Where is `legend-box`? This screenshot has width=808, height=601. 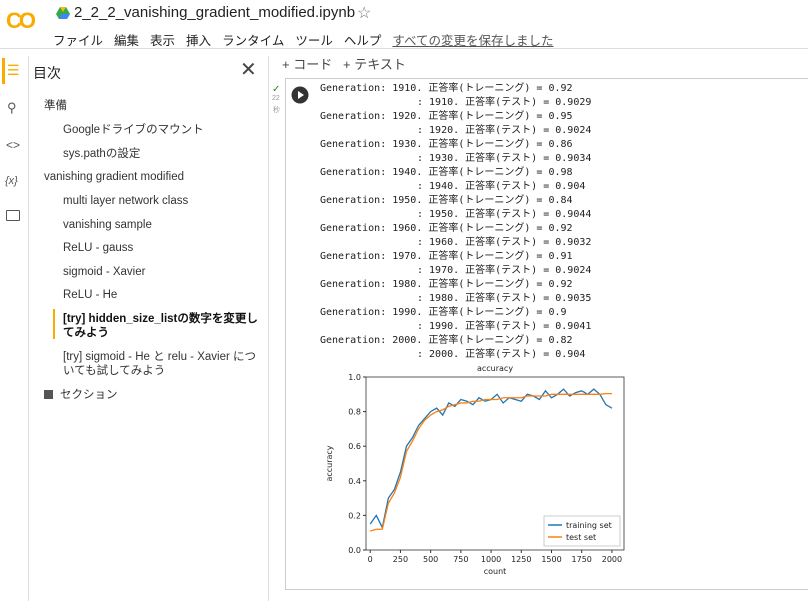 legend-box is located at coordinates (582, 531).